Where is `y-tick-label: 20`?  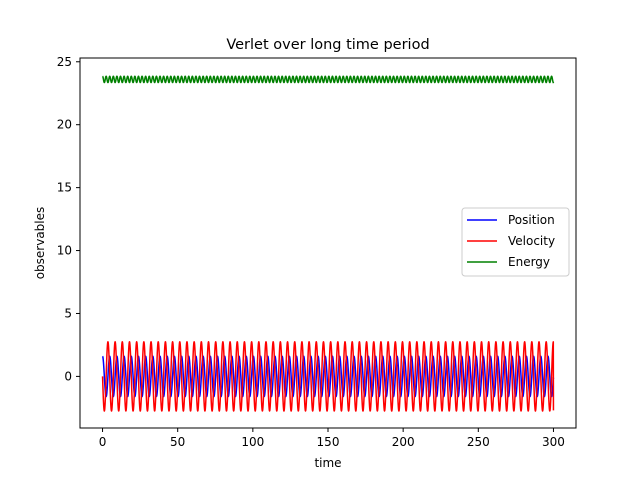 y-tick-label: 20 is located at coordinates (64, 125).